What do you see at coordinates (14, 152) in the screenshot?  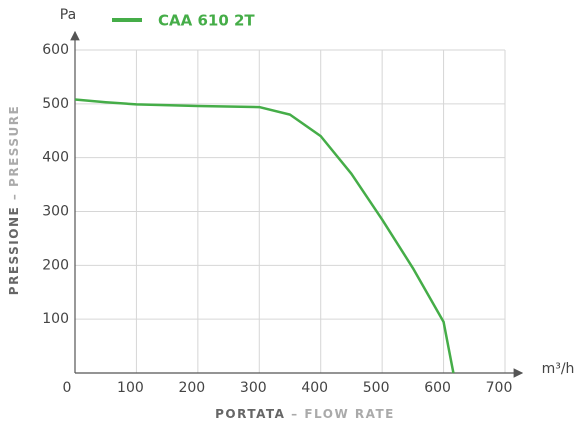 I see `y-label-sub: – PRESSURE` at bounding box center [14, 152].